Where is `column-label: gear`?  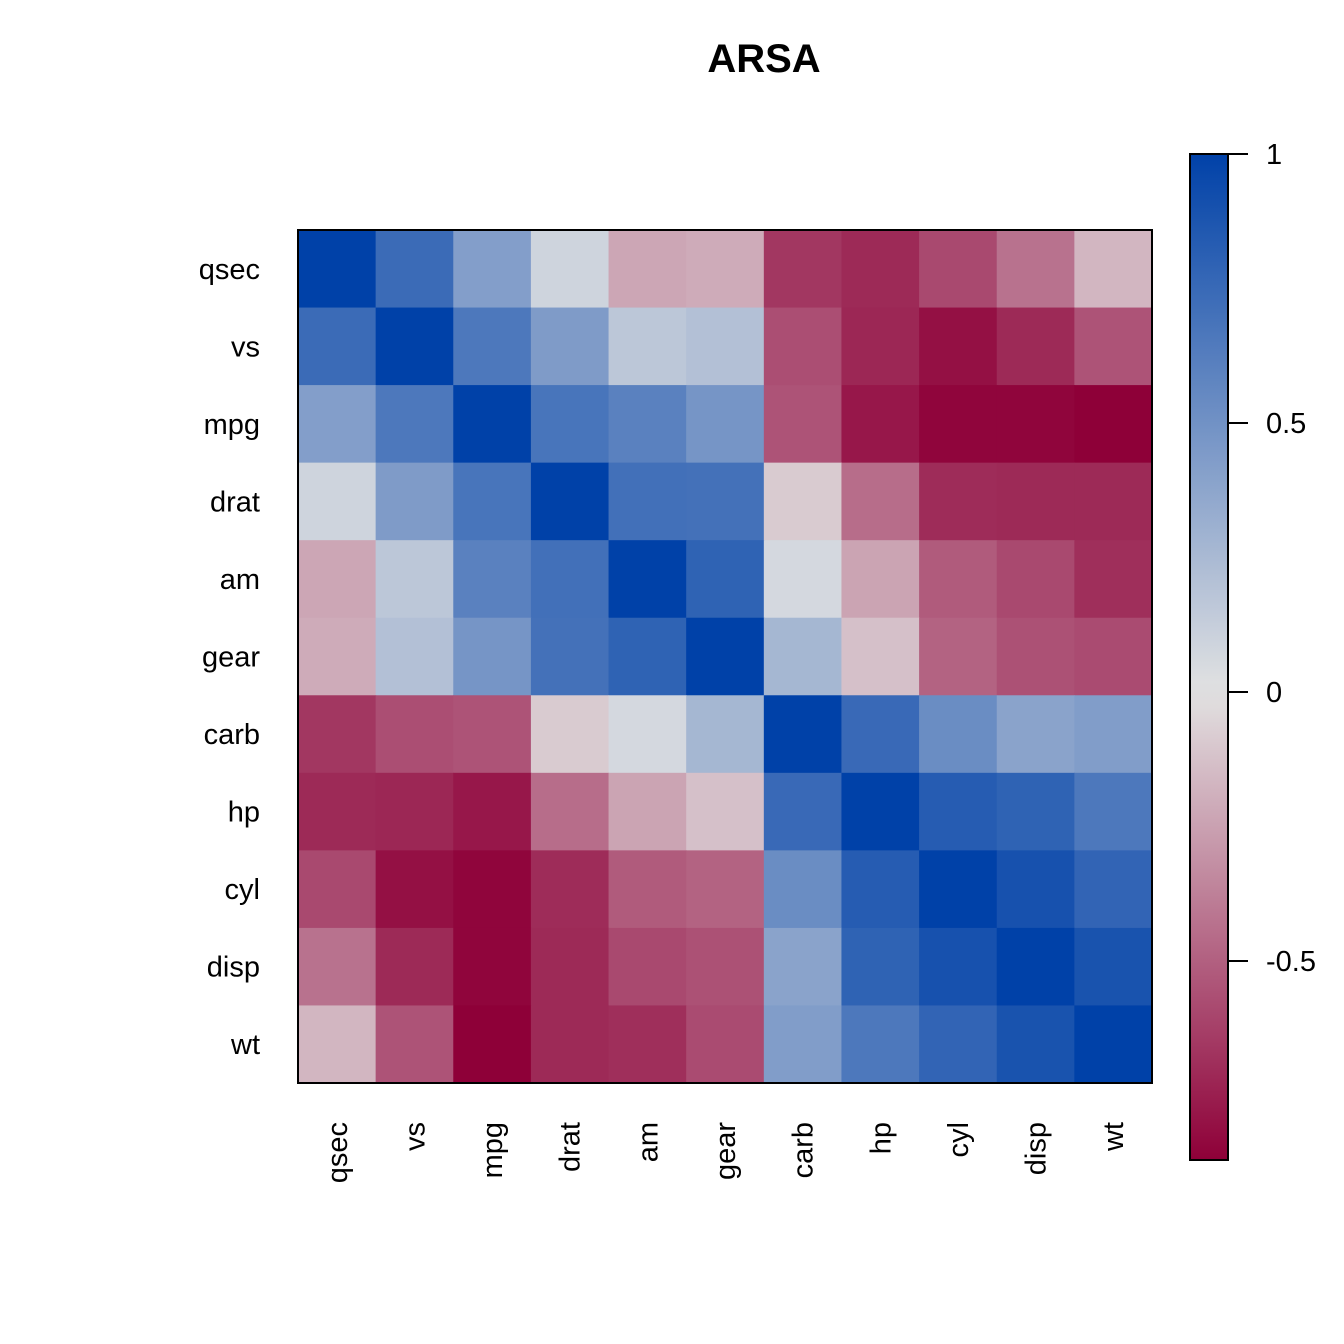
column-label: gear is located at coordinates (726, 1151).